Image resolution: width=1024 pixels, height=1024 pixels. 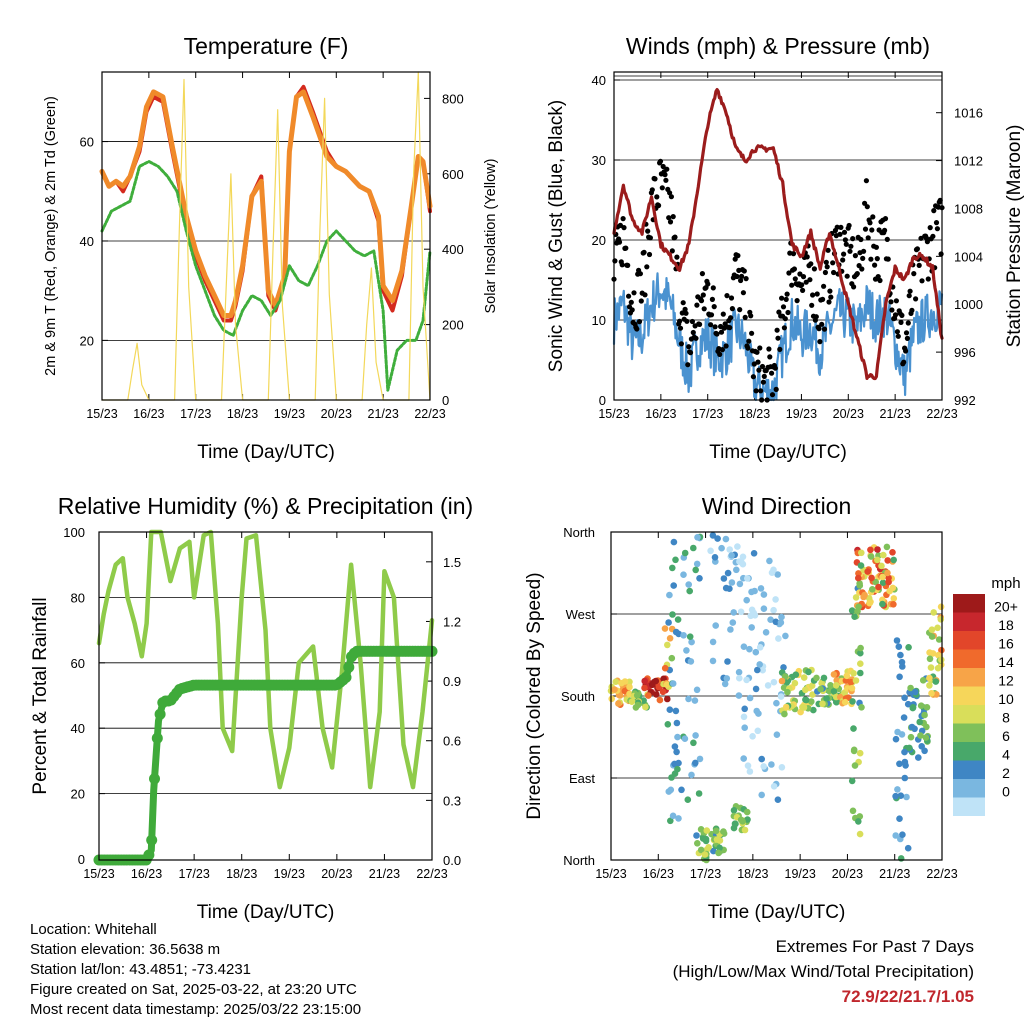 What do you see at coordinates (968, 113) in the screenshot?
I see `y2-tick-label-1-6: 1016` at bounding box center [968, 113].